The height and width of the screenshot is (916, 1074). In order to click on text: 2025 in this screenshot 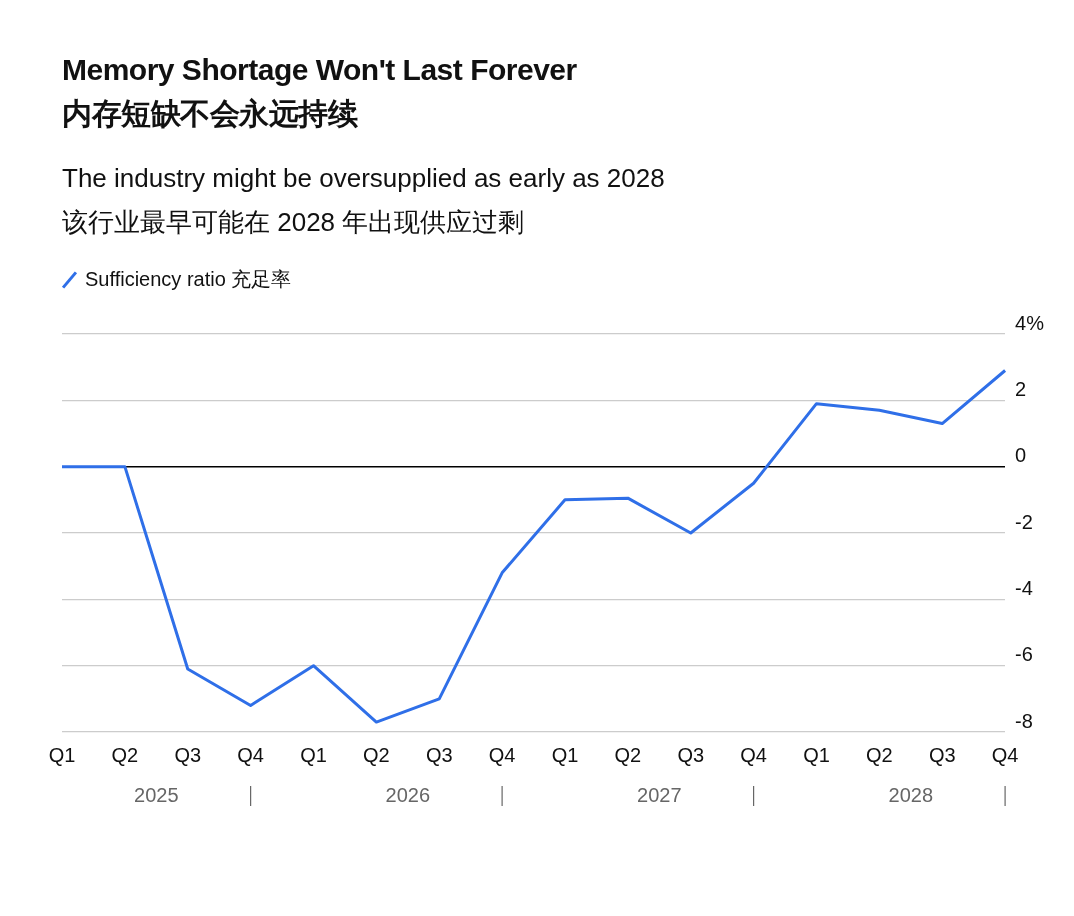, I will do `click(156, 794)`.